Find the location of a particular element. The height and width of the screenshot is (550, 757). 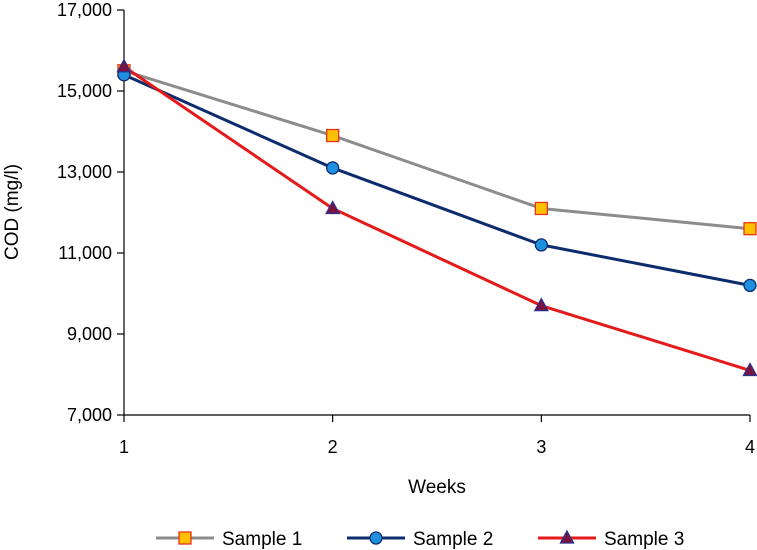

y-tick-label: 7,000 is located at coordinates (89, 415).